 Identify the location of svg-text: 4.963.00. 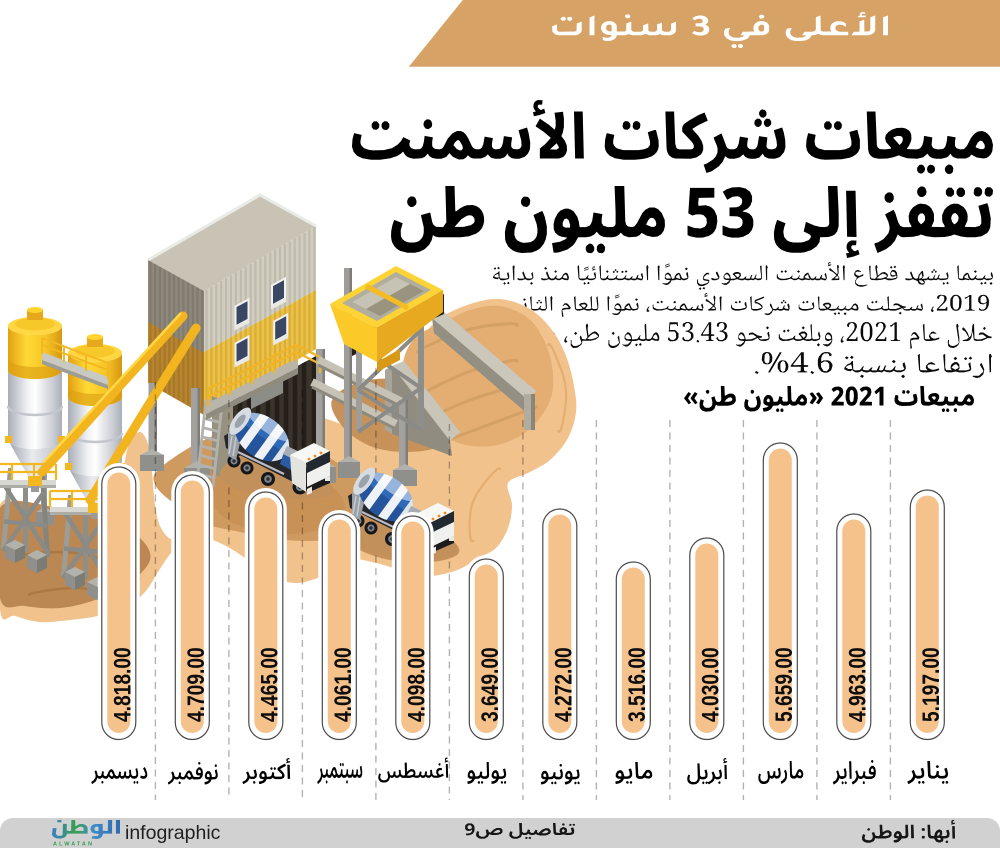
(857, 684).